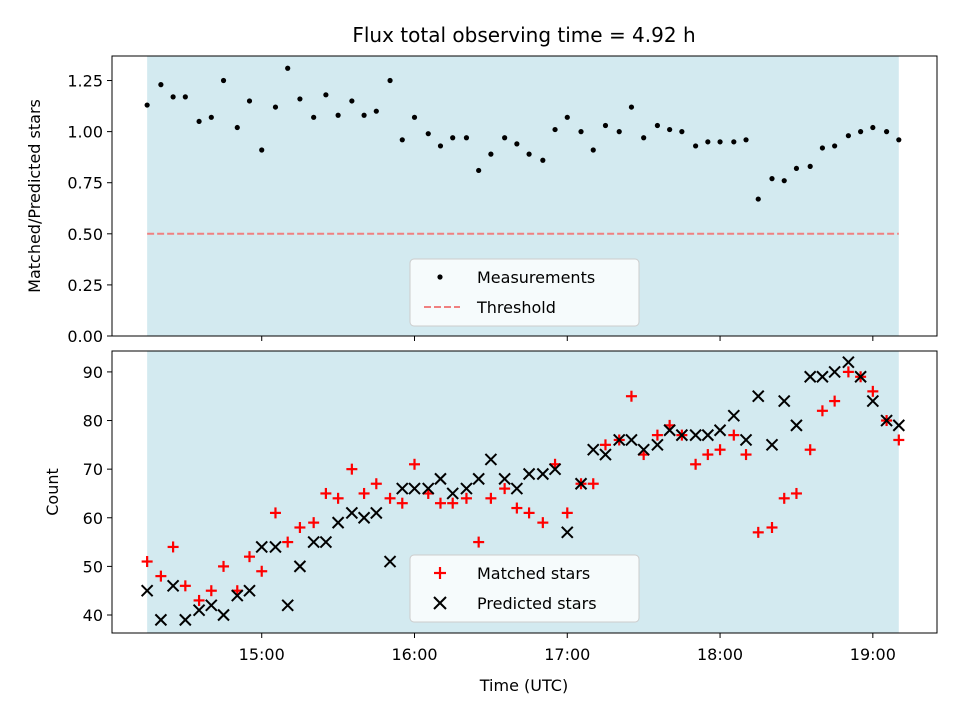 This screenshot has height=720, width=960. Describe the element at coordinates (85, 132) in the screenshot. I see `top-y-tick-label: 1.00` at that location.